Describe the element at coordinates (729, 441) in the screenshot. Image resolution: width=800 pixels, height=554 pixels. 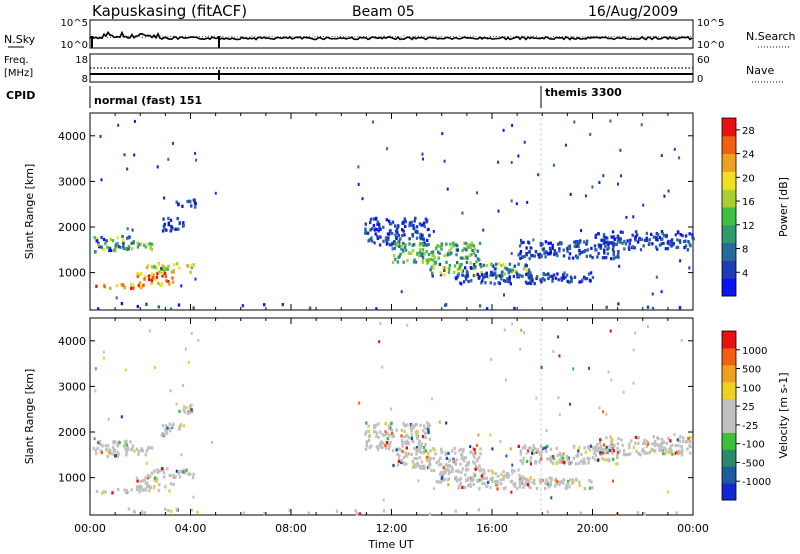
I see `colorbar-swatch` at that location.